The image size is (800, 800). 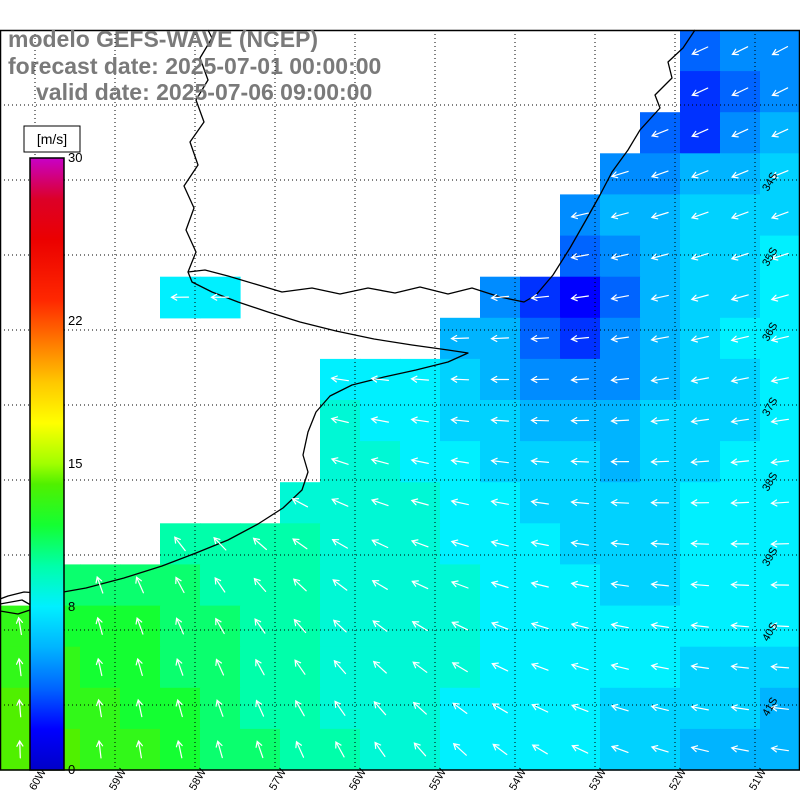 I want to click on colorbar-units-box, so click(x=52, y=139).